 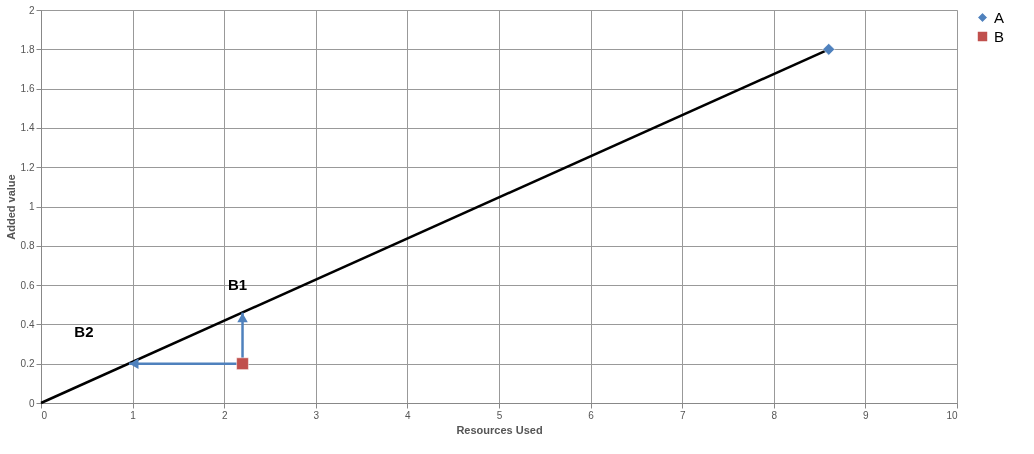 What do you see at coordinates (84, 331) in the screenshot?
I see `annotation: B2` at bounding box center [84, 331].